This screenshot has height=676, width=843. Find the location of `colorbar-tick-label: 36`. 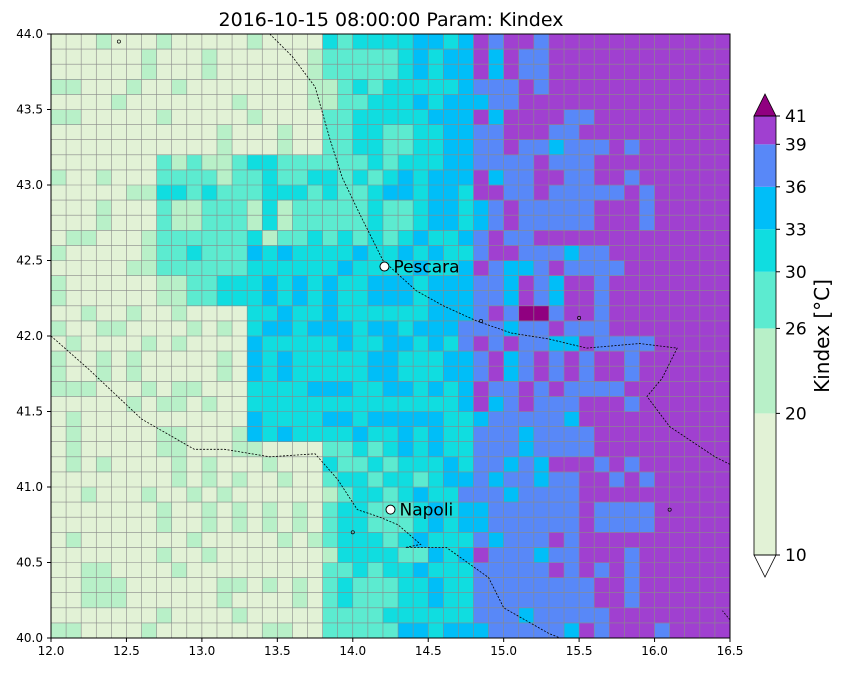

colorbar-tick-label: 36 is located at coordinates (796, 188).